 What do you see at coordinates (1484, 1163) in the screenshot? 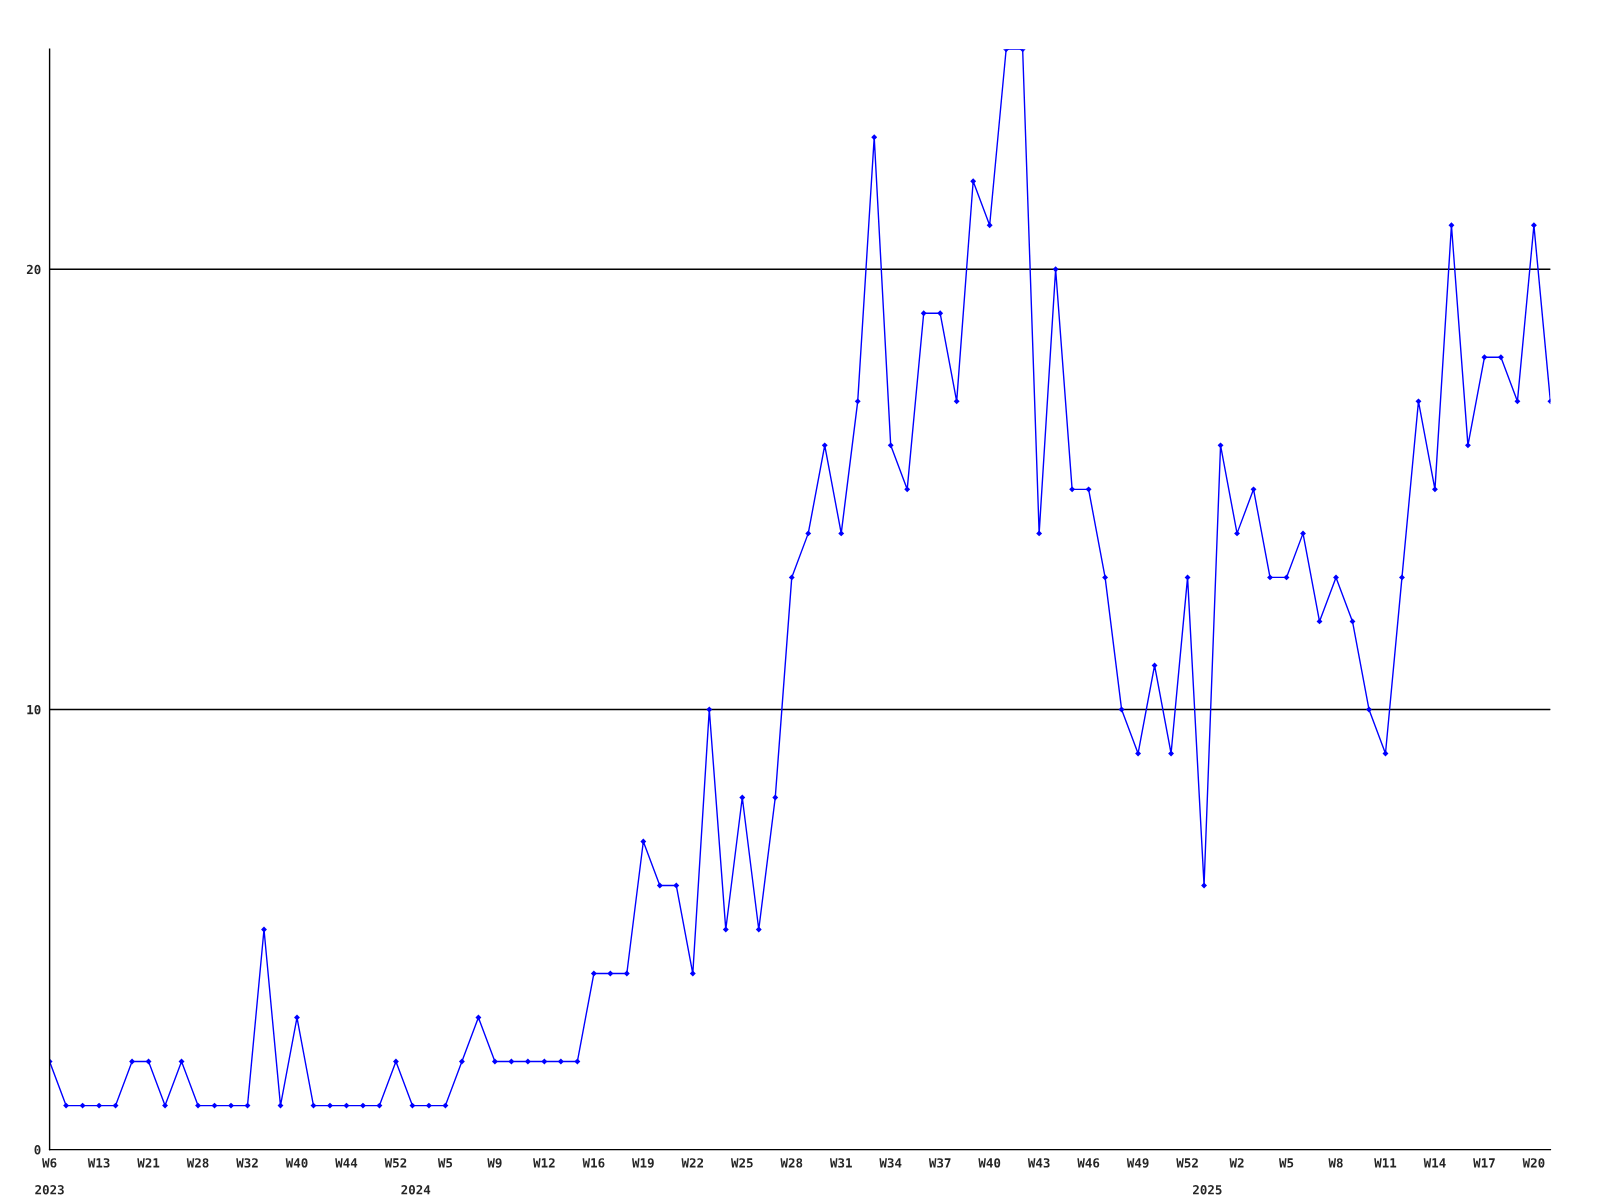
I see `x-tick-label: W17` at bounding box center [1484, 1163].